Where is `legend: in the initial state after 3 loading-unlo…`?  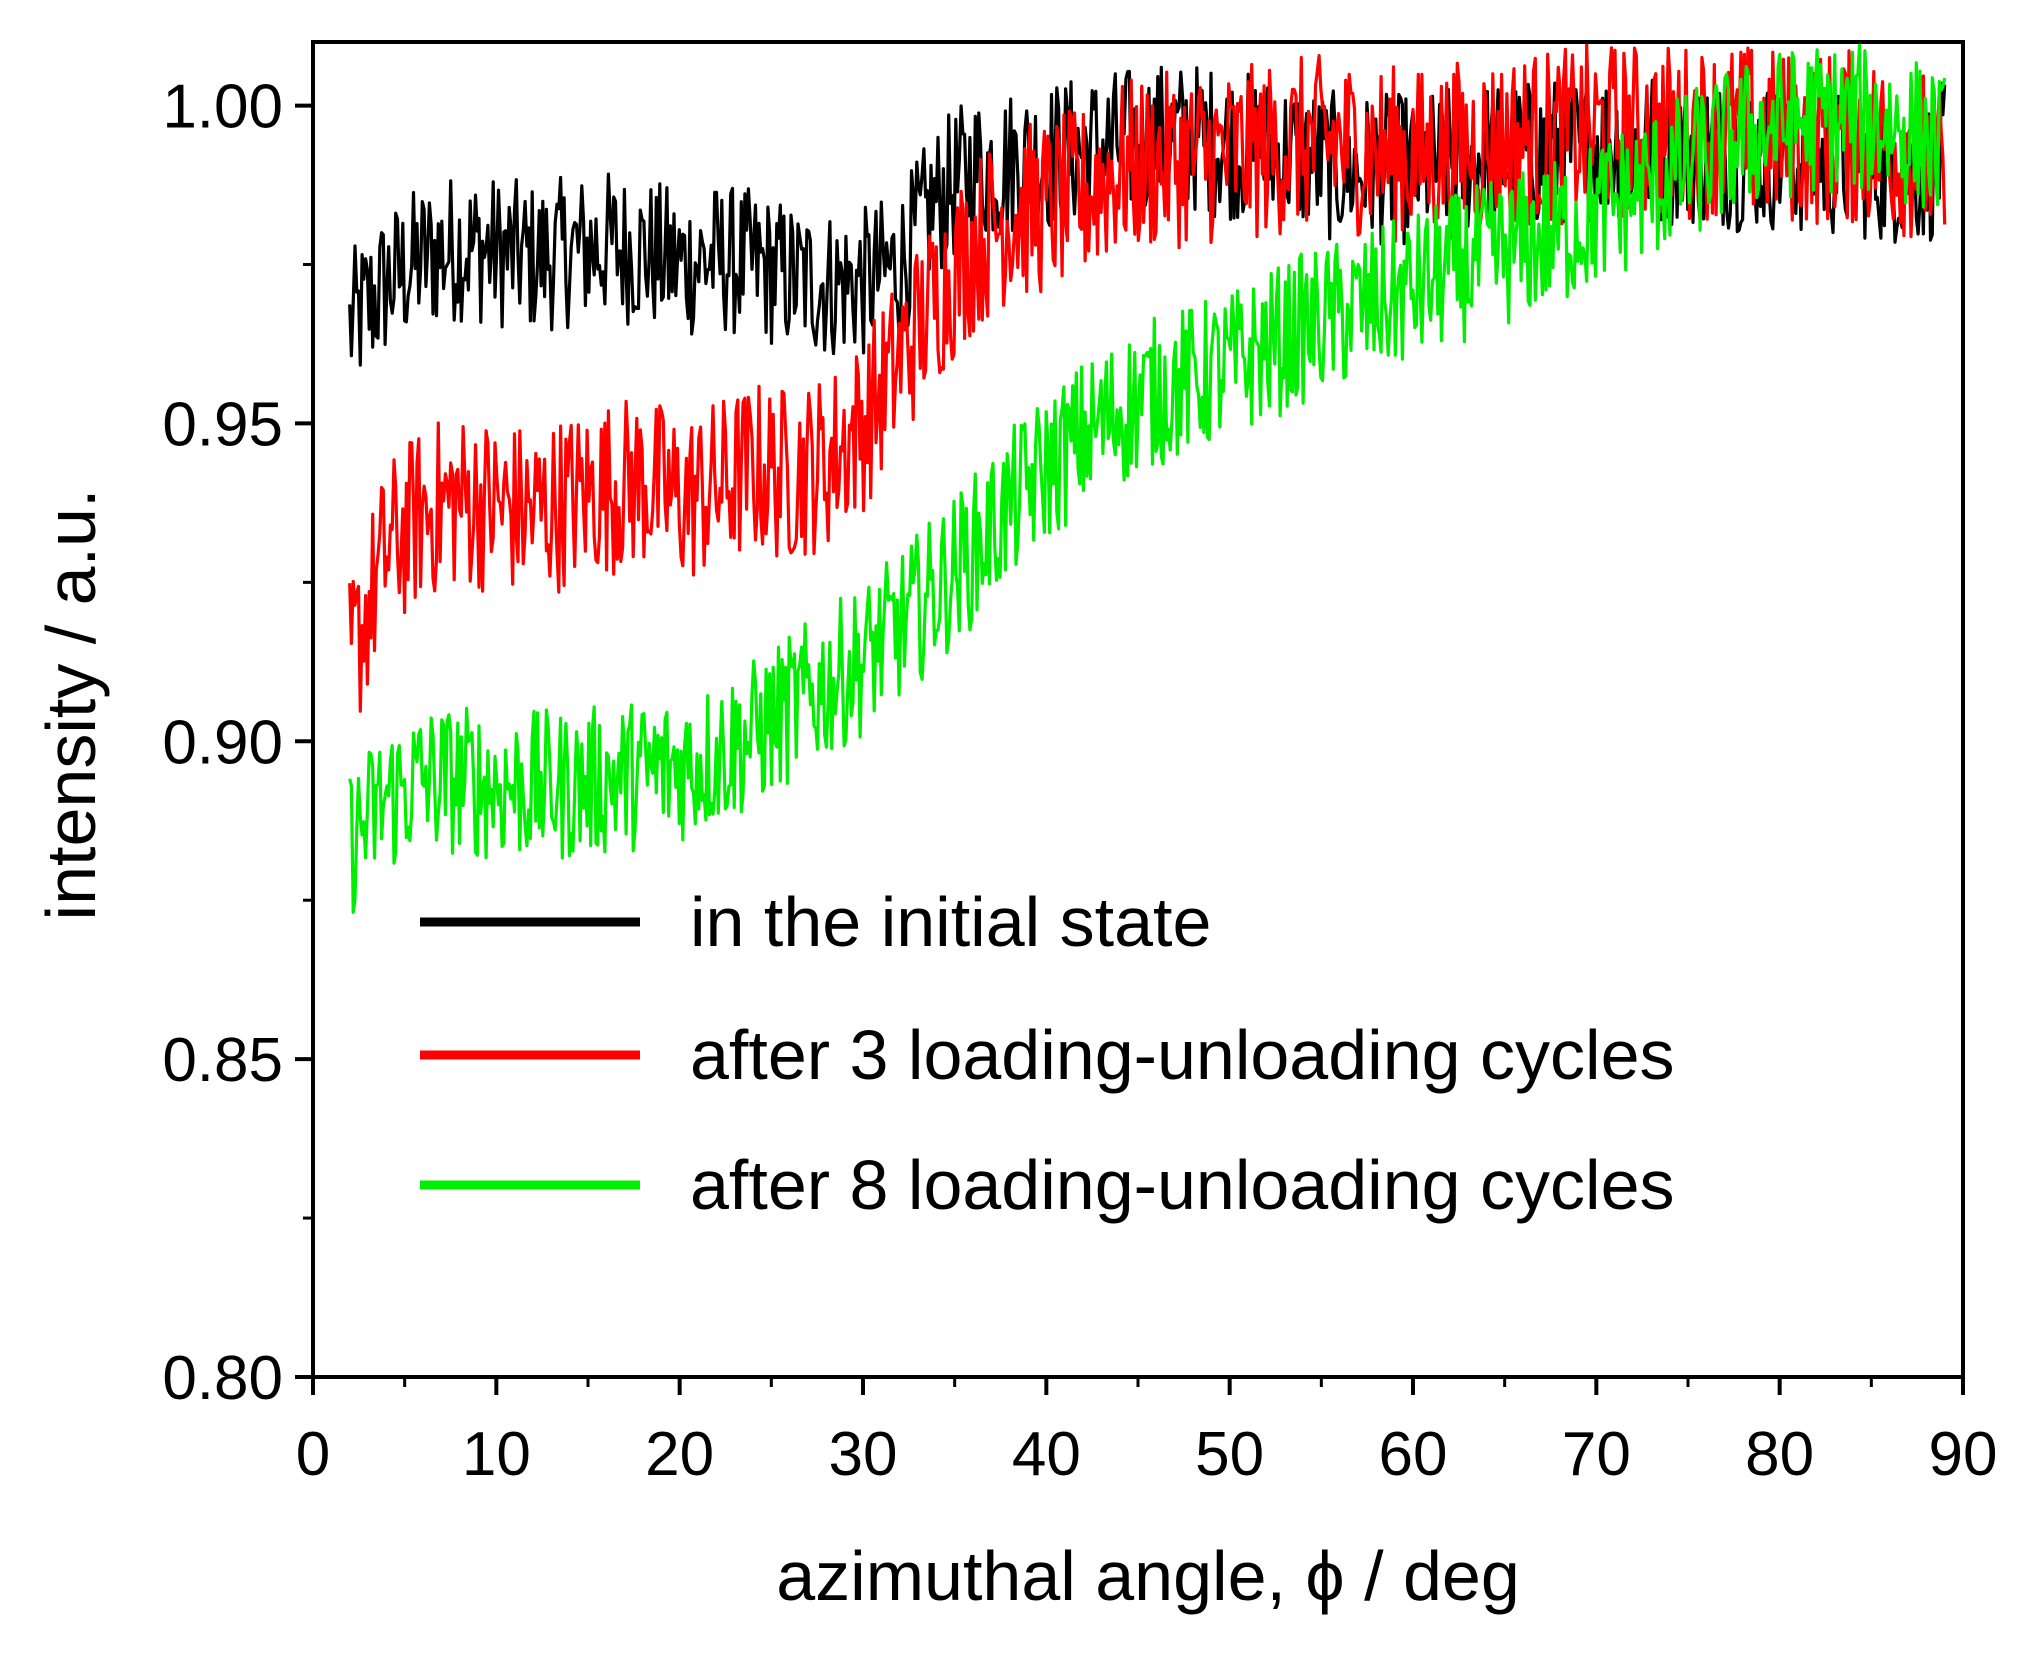 legend: in the initial state after 3 loading-unlo… is located at coordinates (1047, 1053).